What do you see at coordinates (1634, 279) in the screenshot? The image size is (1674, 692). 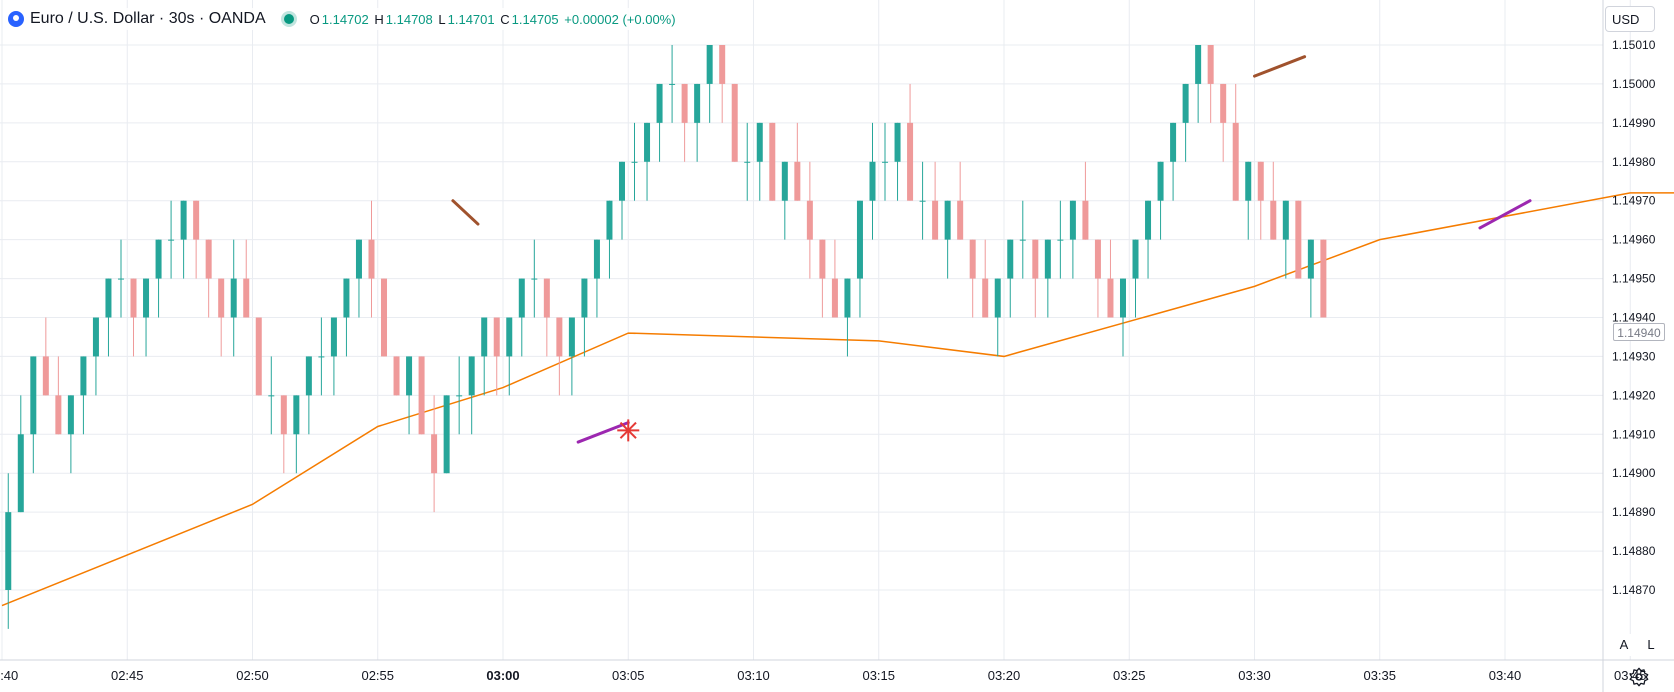 I see `price-tick-label: 1.14950` at bounding box center [1634, 279].